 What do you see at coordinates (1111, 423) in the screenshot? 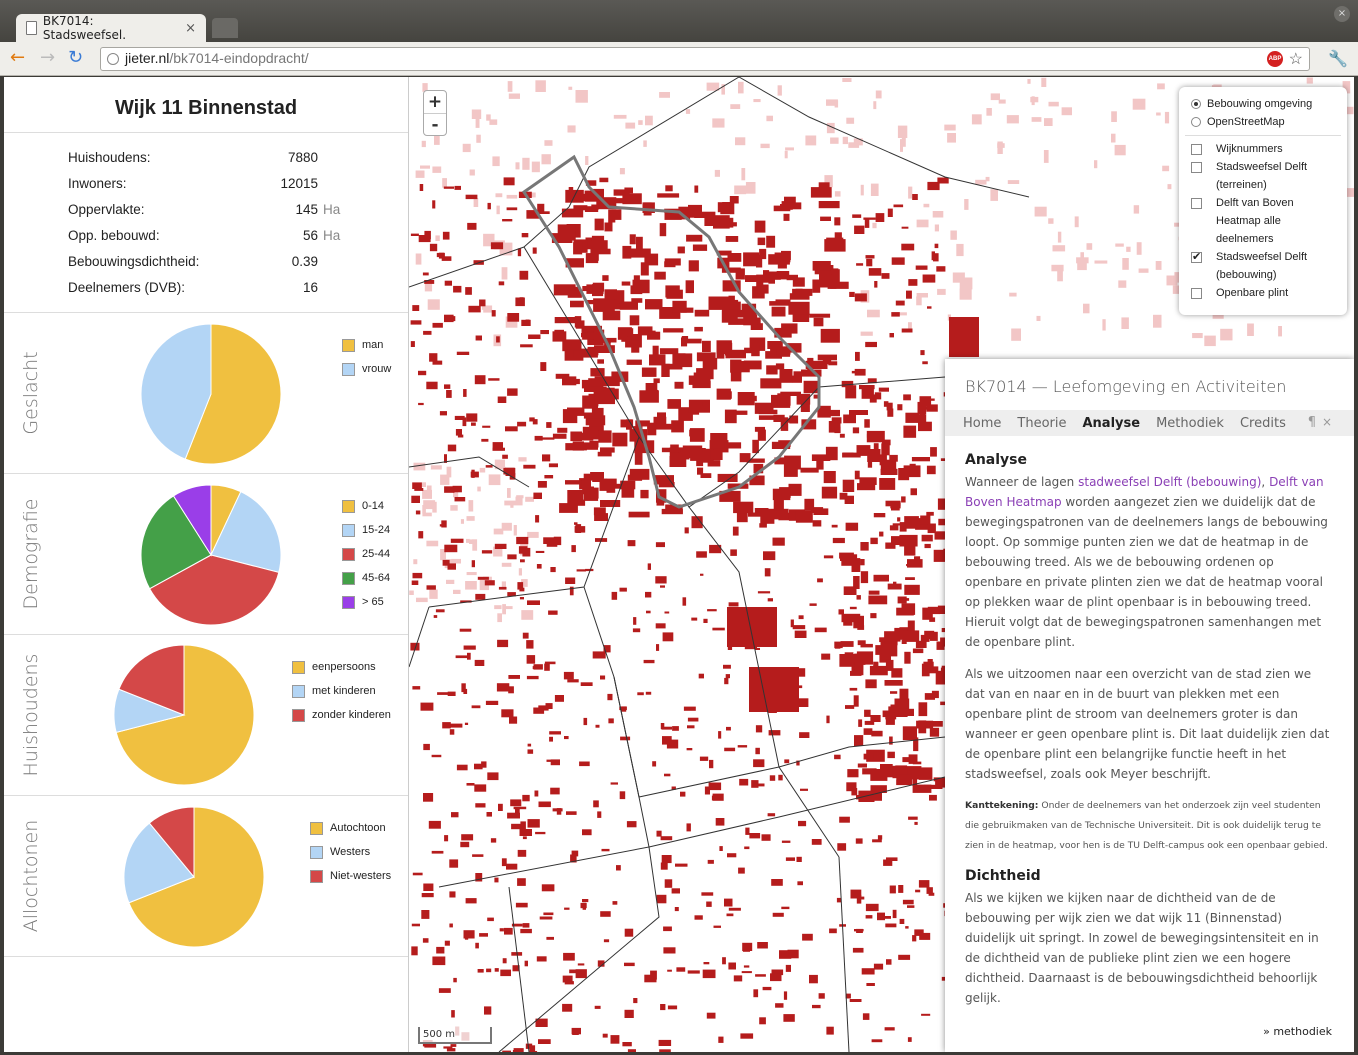
I see `tab-analyse: Analyse` at bounding box center [1111, 423].